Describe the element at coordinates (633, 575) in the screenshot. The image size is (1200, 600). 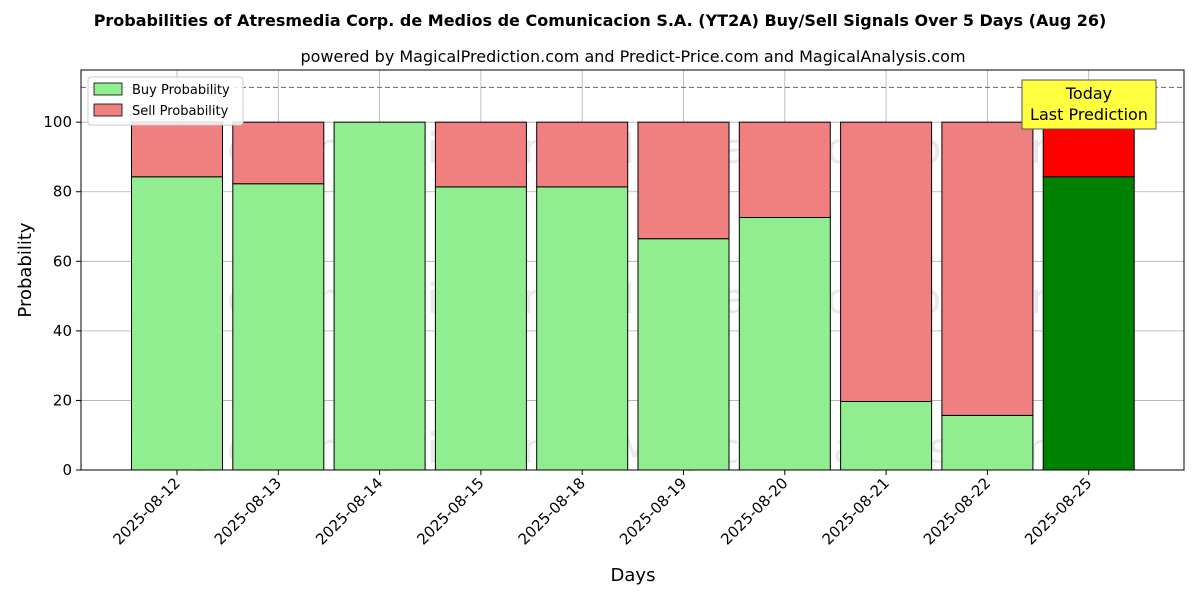
I see `x-axis-label: Days` at that location.